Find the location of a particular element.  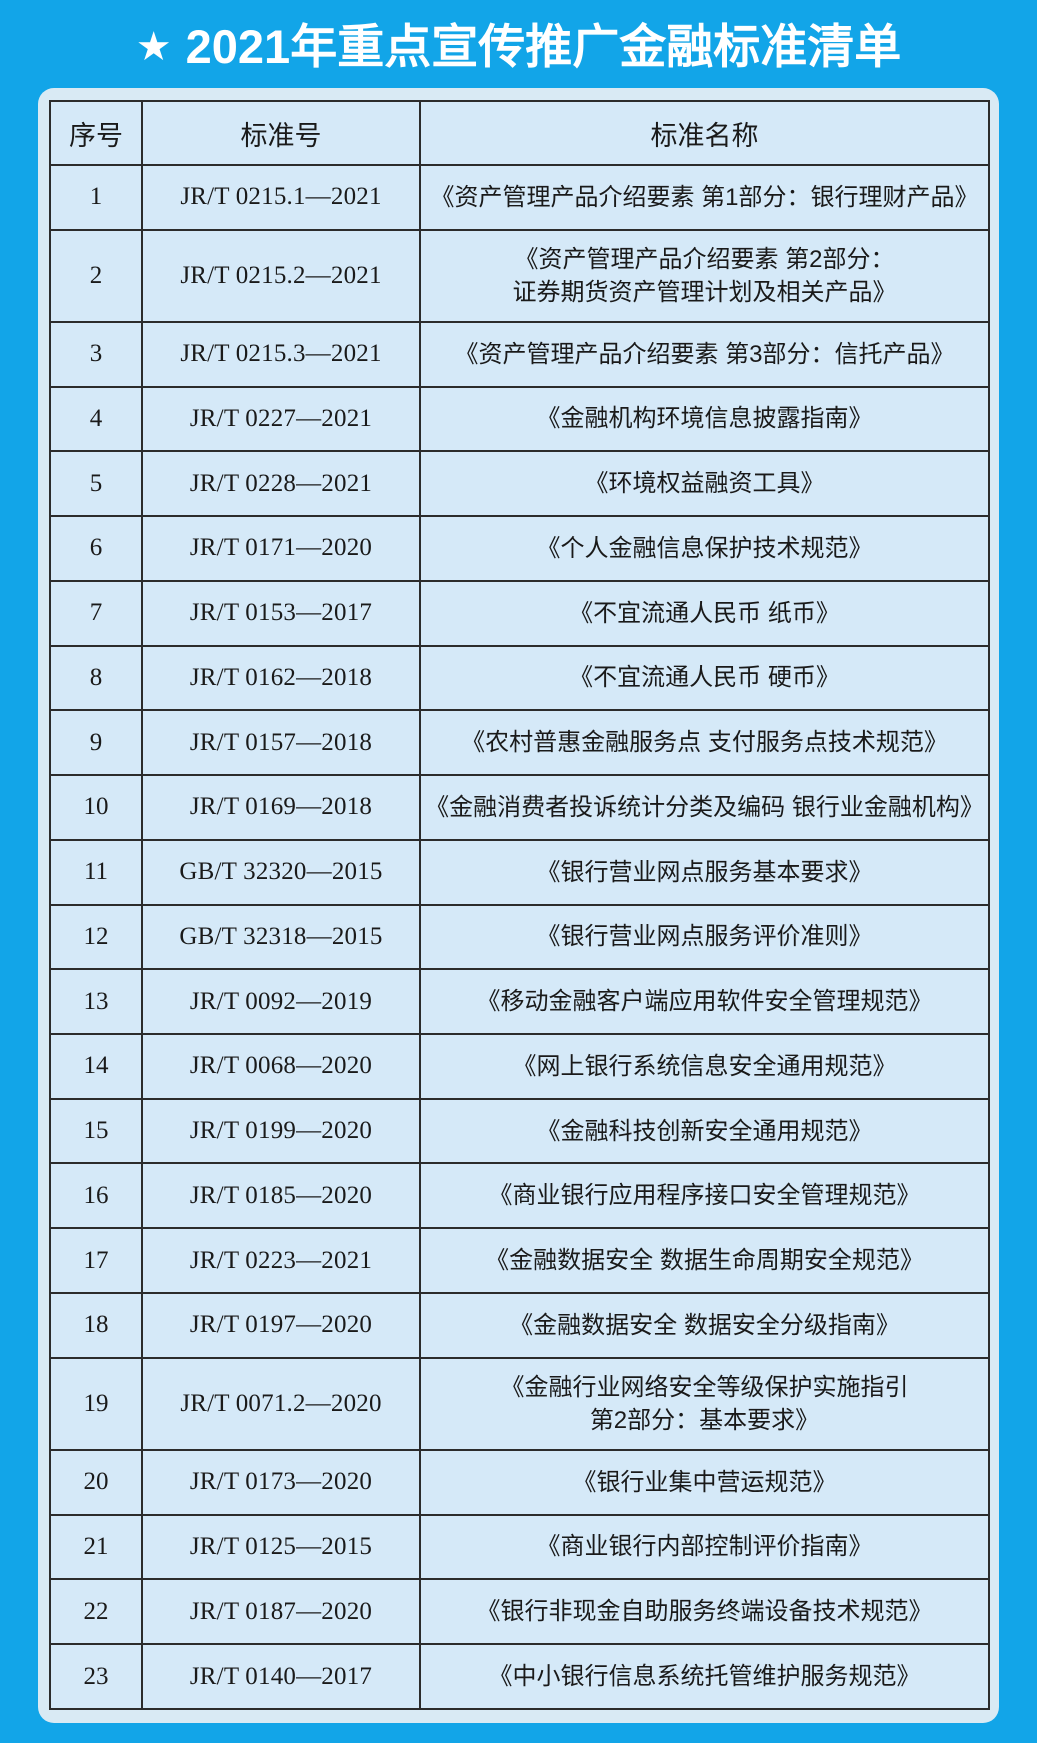

cell-seq: 10 is located at coordinates (96, 807).